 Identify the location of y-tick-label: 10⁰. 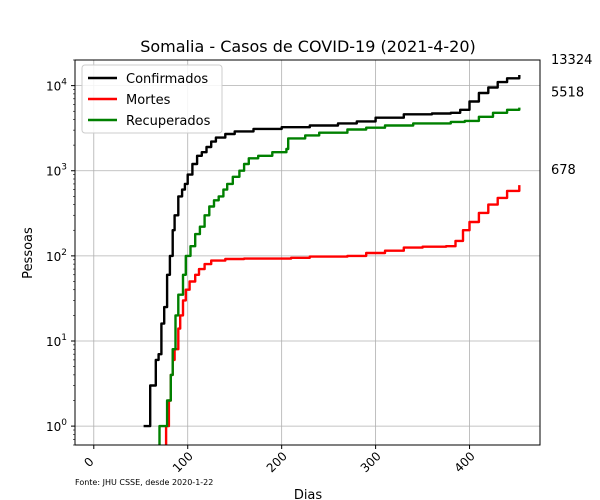
(56, 426).